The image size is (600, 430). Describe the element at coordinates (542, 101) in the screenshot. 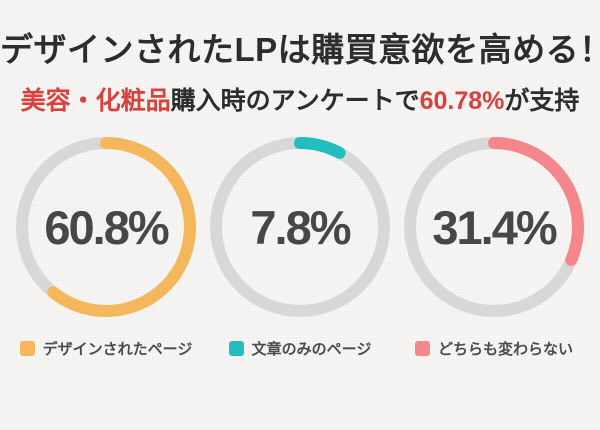

I see `subtitle-segment-support: が支持` at that location.